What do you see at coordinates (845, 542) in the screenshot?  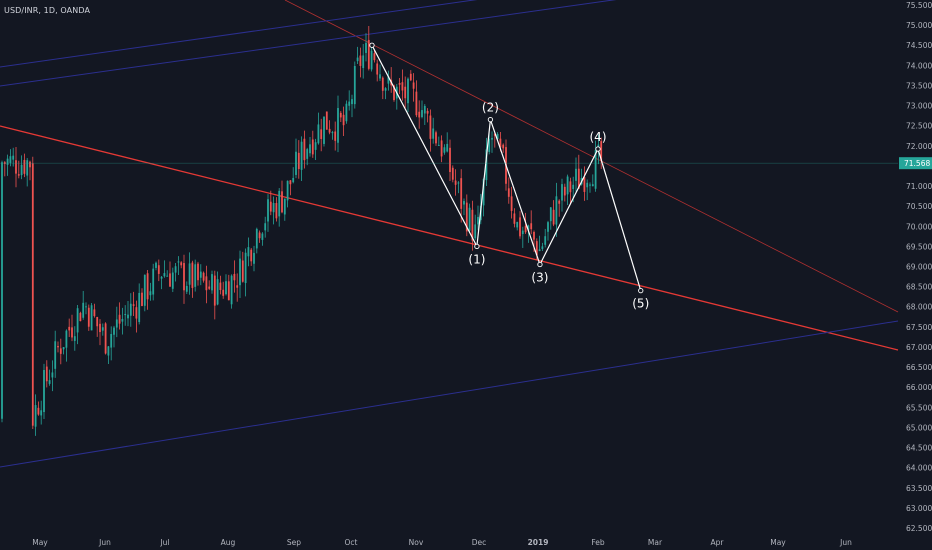 I see `x-tick-label: Jun` at bounding box center [845, 542].